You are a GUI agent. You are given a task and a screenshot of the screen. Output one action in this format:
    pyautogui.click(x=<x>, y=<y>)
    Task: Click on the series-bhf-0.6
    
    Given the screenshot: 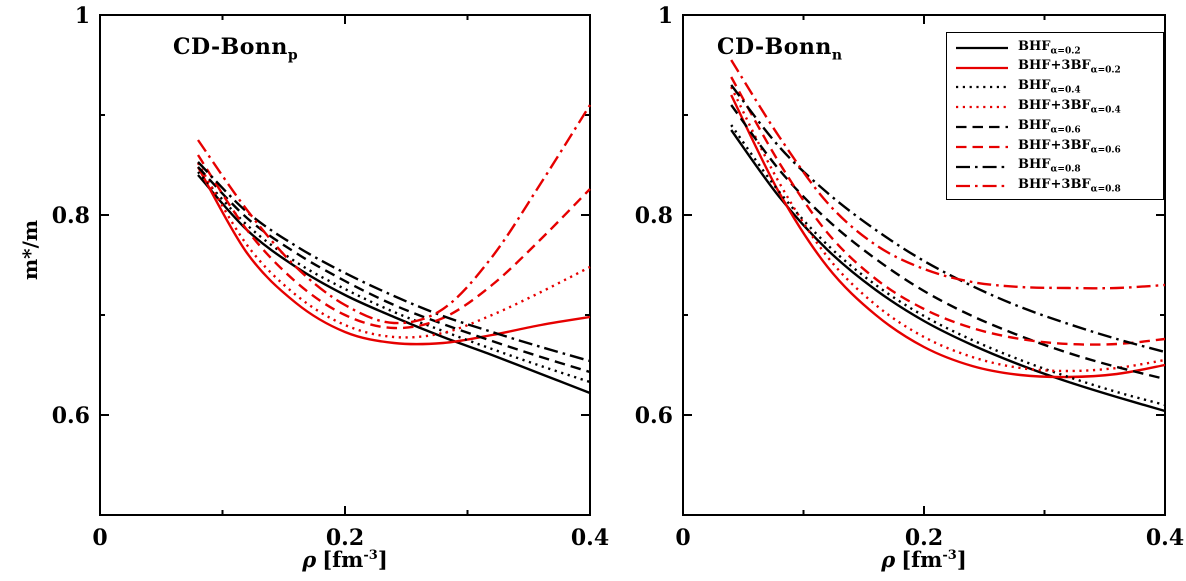 What is the action you would take?
    pyautogui.click(x=394, y=270)
    